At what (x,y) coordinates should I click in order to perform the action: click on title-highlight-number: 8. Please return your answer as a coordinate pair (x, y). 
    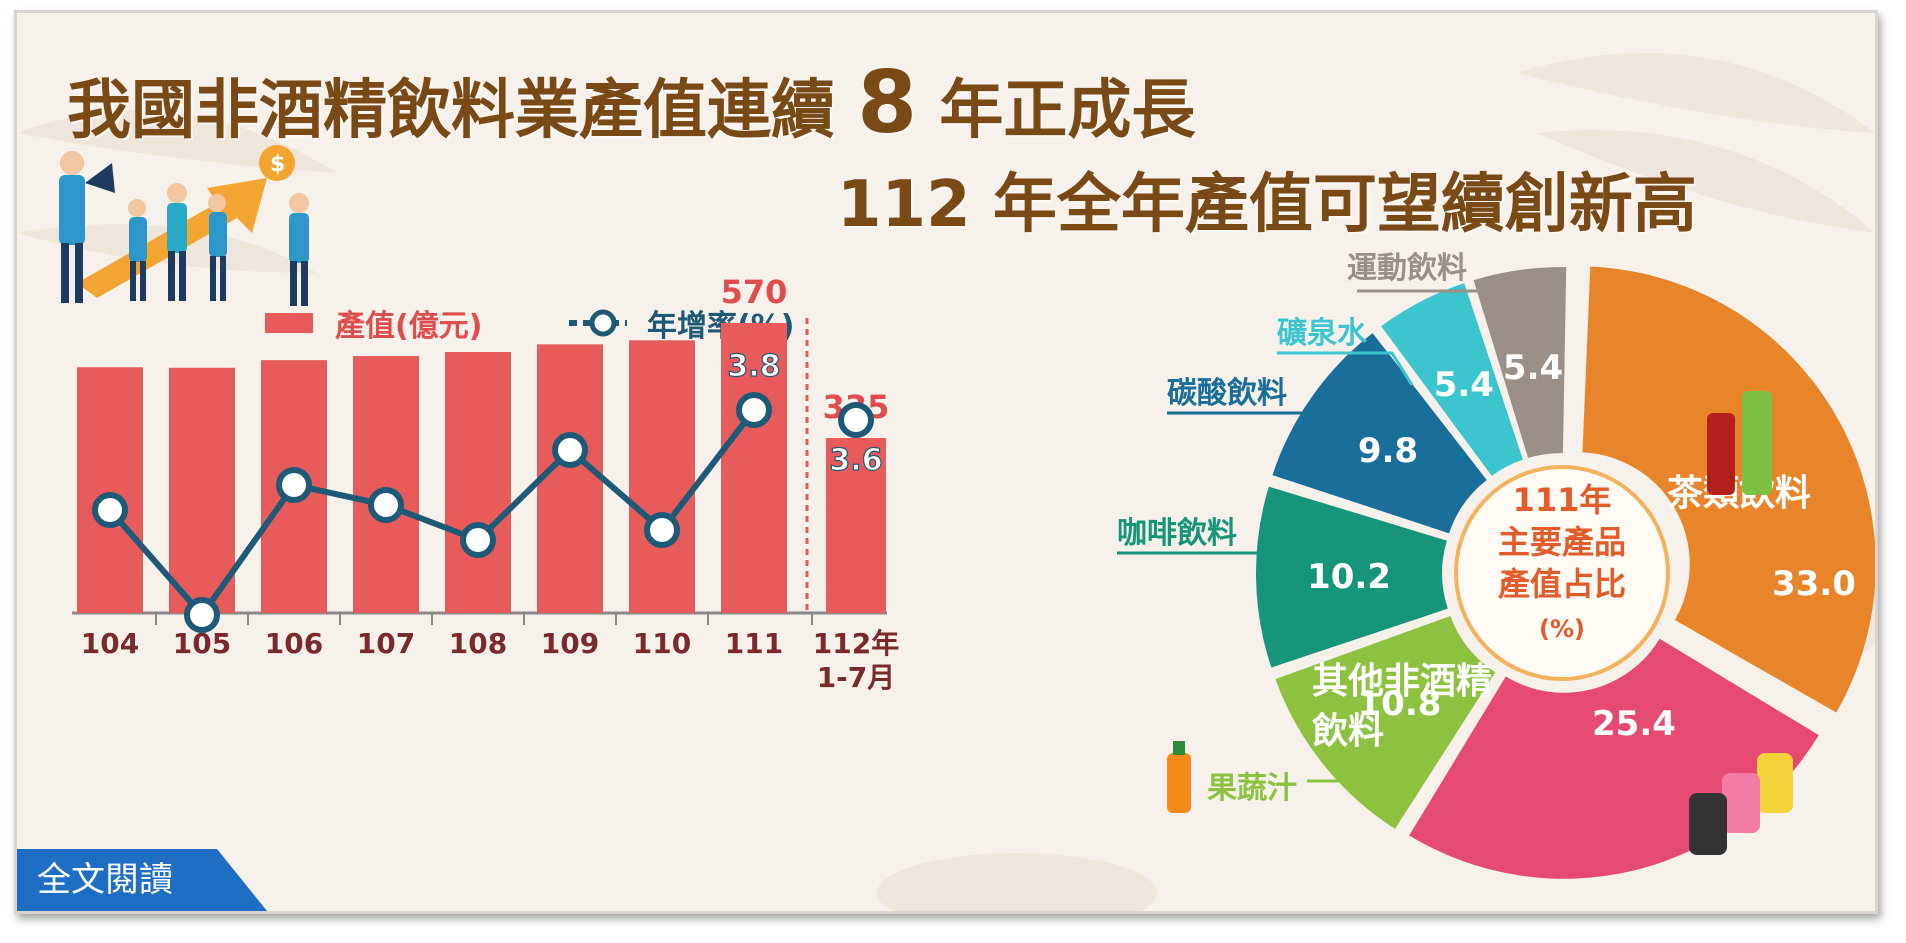
    Looking at the image, I should click on (887, 103).